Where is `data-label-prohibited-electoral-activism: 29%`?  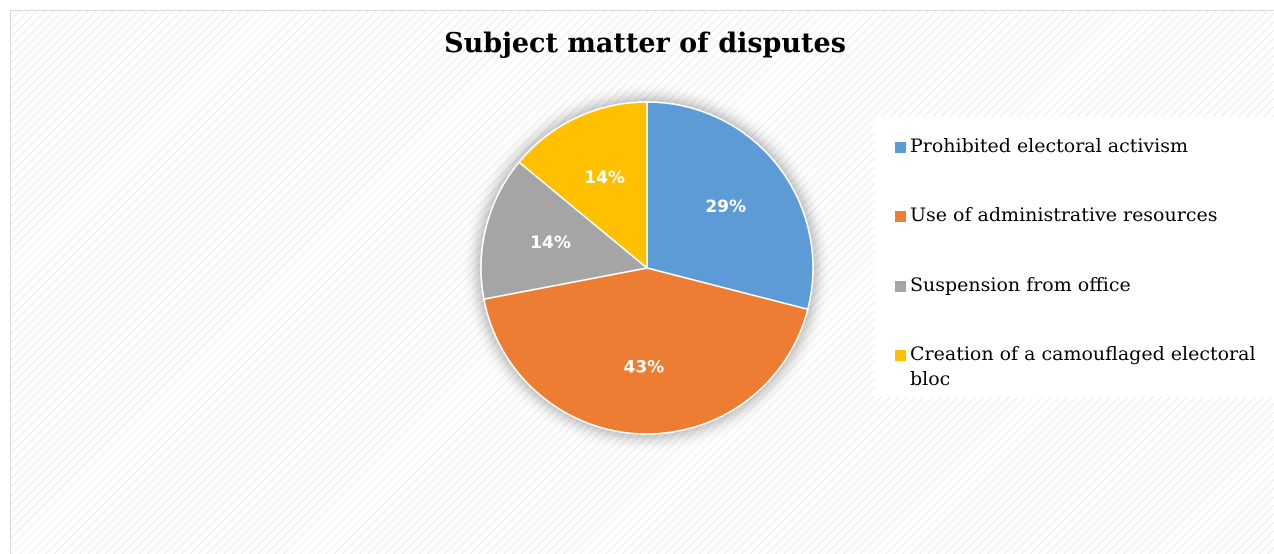
data-label-prohibited-electoral-activism: 29% is located at coordinates (725, 207).